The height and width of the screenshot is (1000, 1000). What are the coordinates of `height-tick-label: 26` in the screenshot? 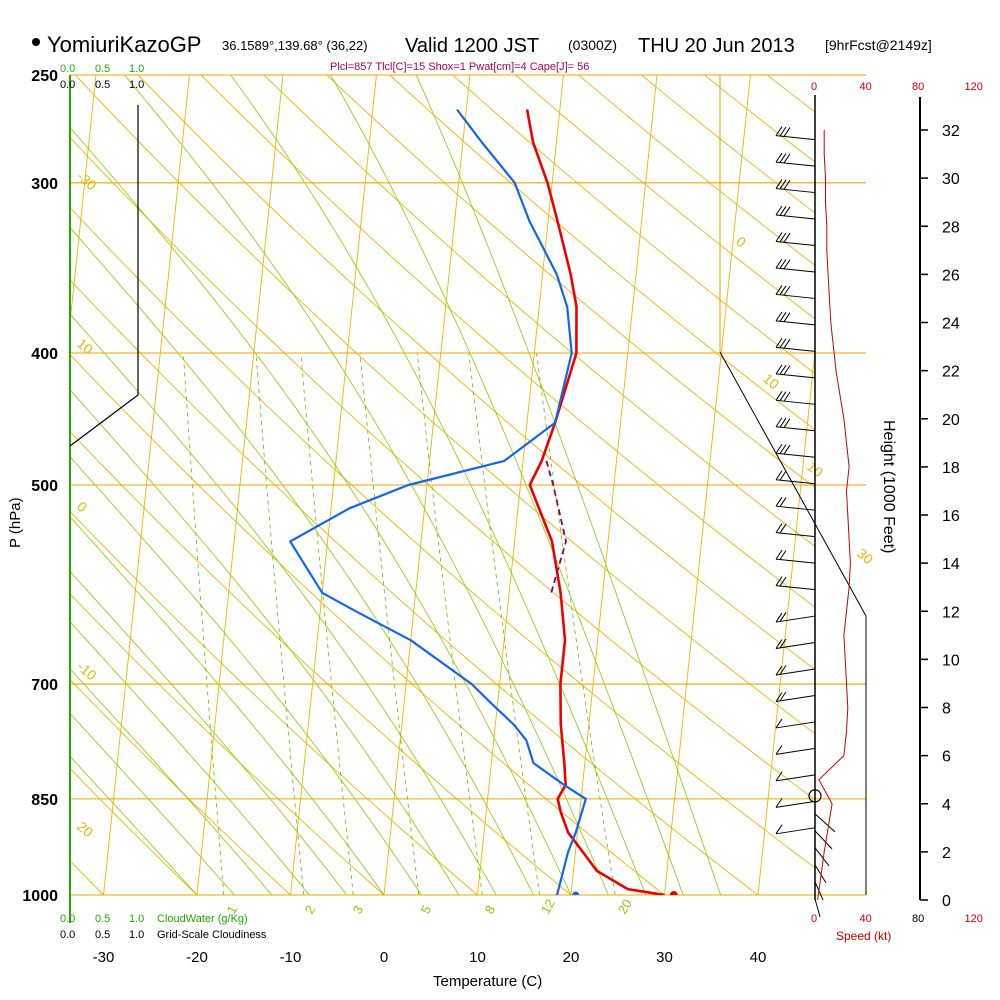 It's located at (951, 275).